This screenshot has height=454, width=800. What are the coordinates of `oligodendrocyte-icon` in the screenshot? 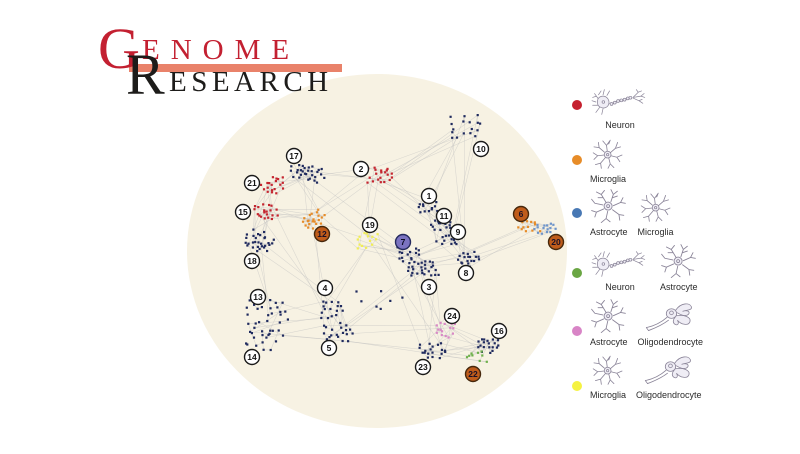 It's located at (667, 370).